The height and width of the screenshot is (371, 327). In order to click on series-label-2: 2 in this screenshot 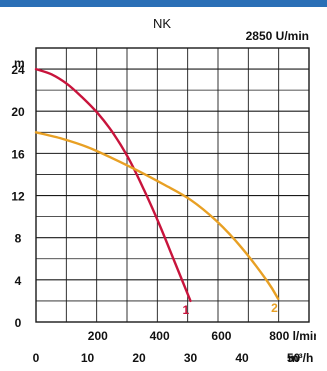, I will do `click(274, 308)`.